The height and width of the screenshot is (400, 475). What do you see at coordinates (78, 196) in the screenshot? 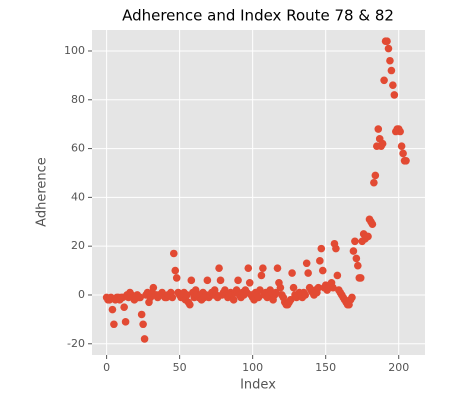
I see `y-tick-label: 40` at bounding box center [78, 196].